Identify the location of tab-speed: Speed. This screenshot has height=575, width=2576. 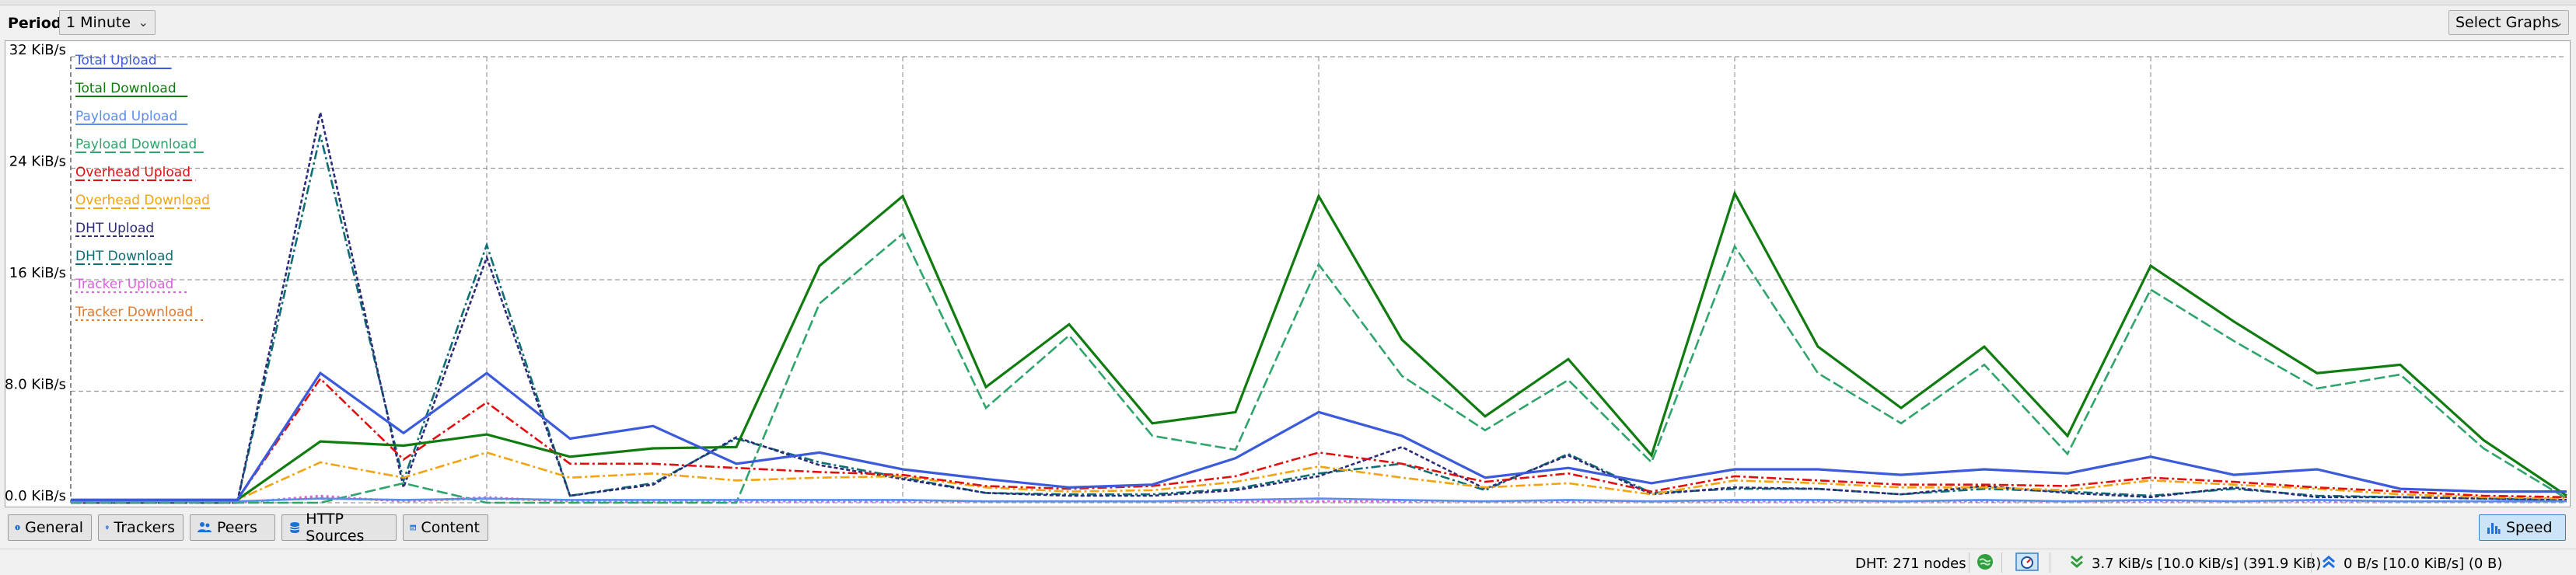
(2522, 527).